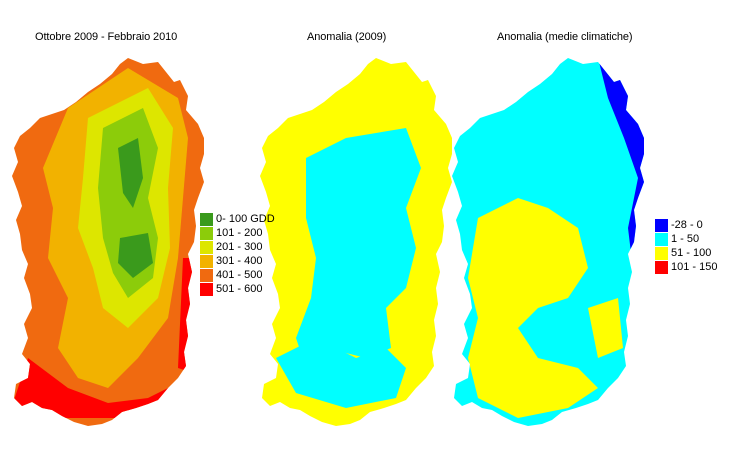  I want to click on legend-label: 501 - 600, so click(239, 289).